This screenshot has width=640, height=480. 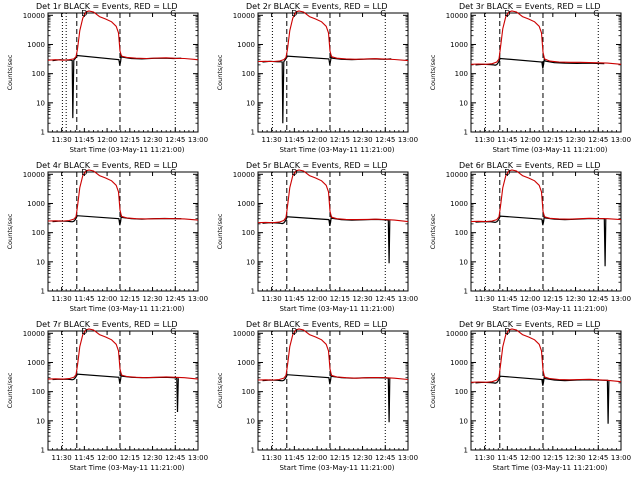 I want to click on chart-title: Det 1r BLACK = Events, RED = LLD, so click(x=107, y=6).